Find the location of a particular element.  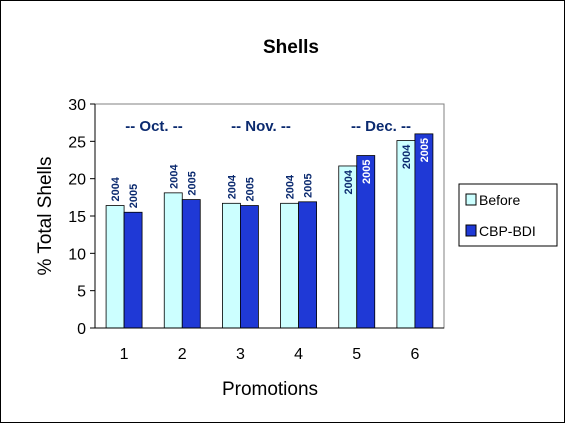

y-tick-label-30: 30 is located at coordinates (77, 105).